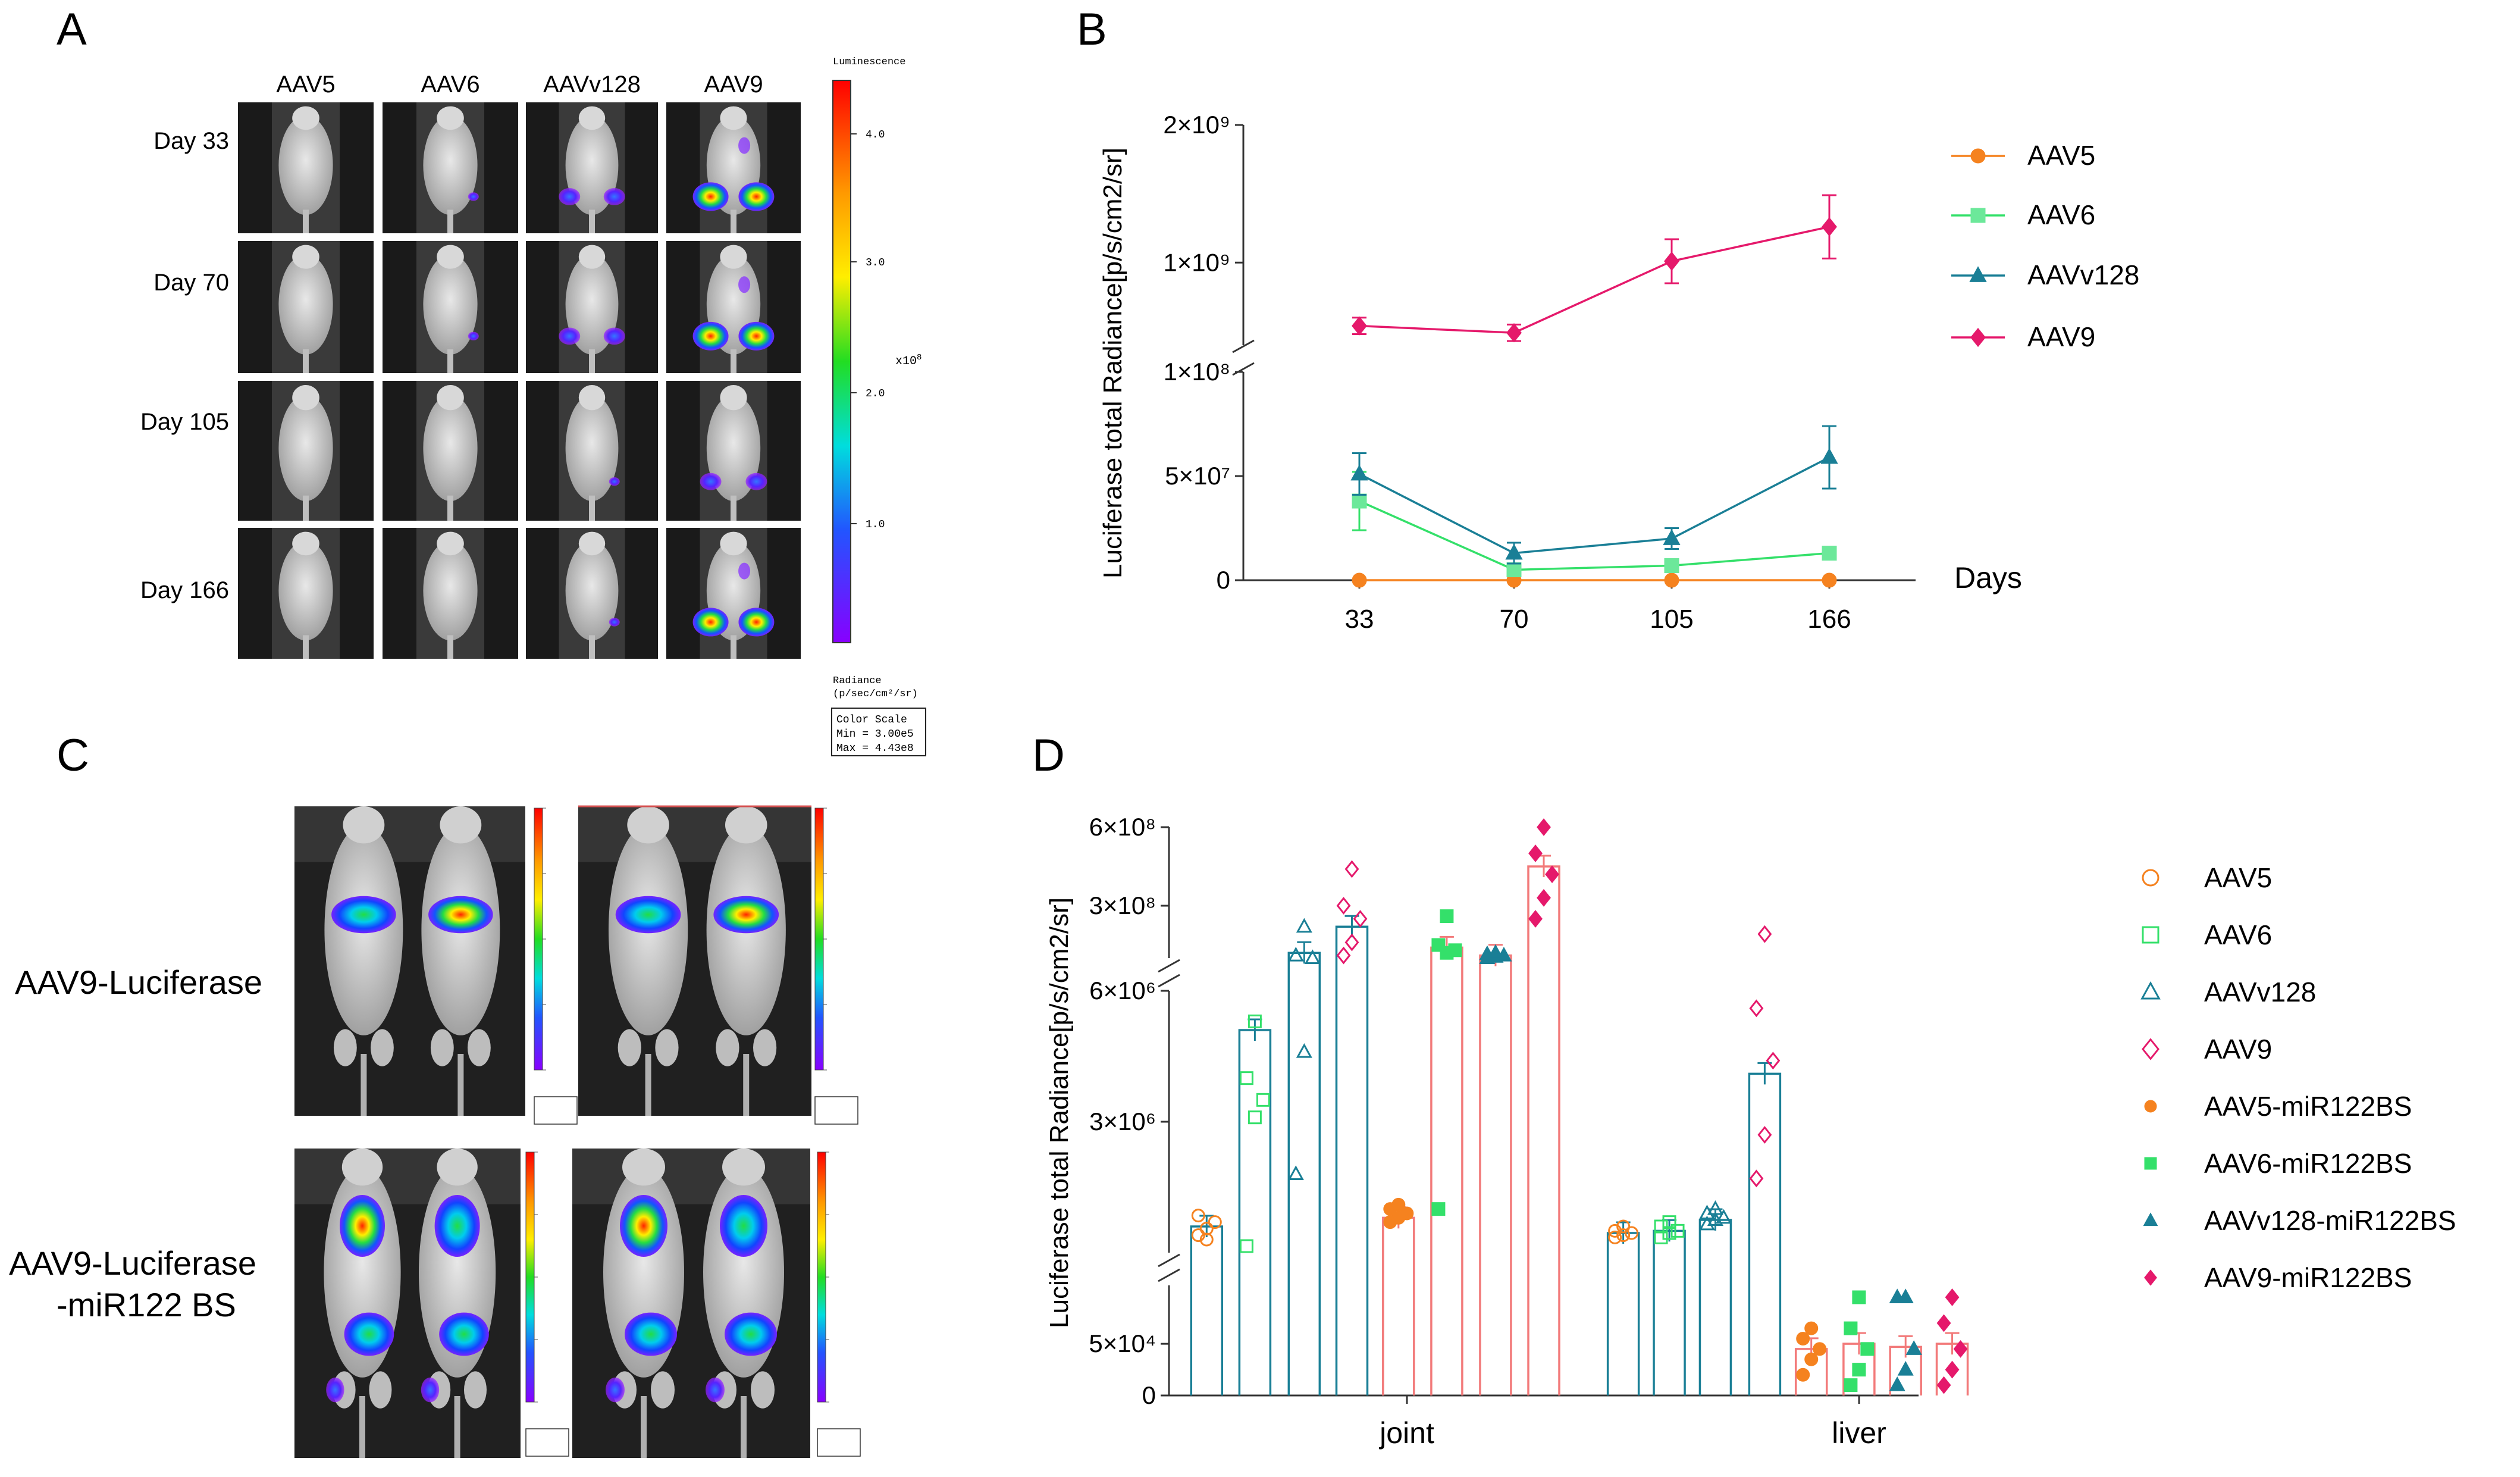  What do you see at coordinates (1765, 1160) in the screenshot?
I see `bar-liver-aav9` at bounding box center [1765, 1160].